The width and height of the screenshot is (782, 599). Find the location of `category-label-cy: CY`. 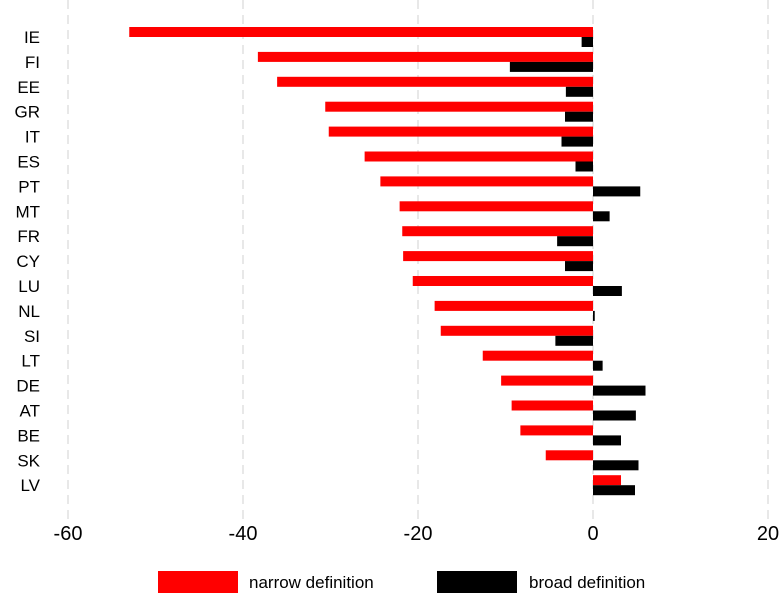

category-label-cy: CY is located at coordinates (28, 261).